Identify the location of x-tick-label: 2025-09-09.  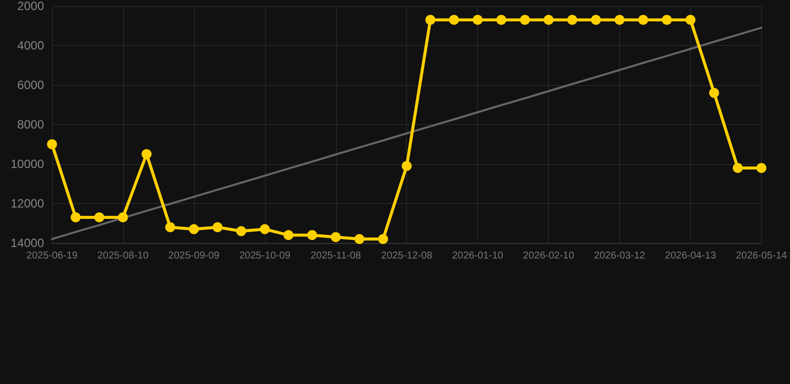
(194, 256).